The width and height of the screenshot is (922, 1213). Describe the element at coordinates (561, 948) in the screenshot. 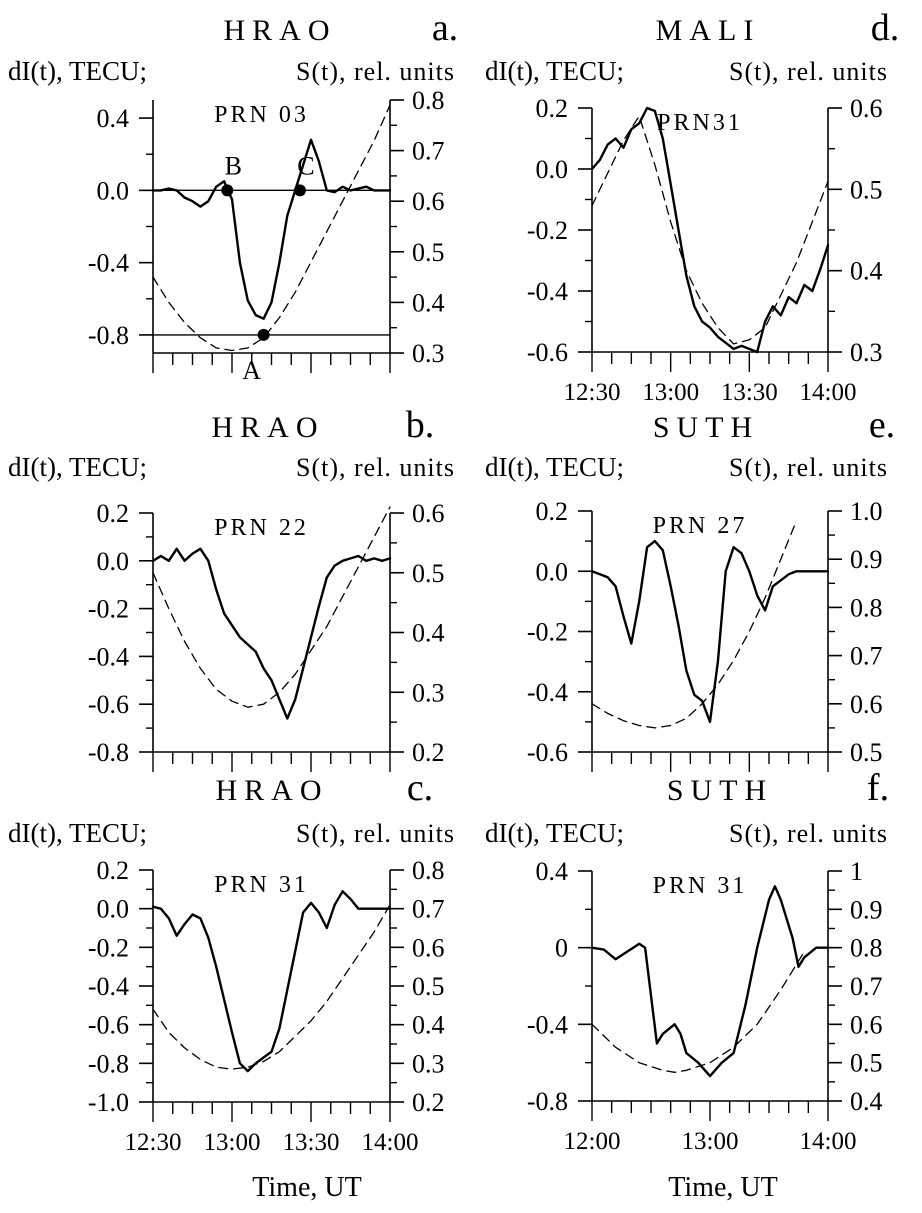

I see `panel-f-left-tick-label: 0` at that location.